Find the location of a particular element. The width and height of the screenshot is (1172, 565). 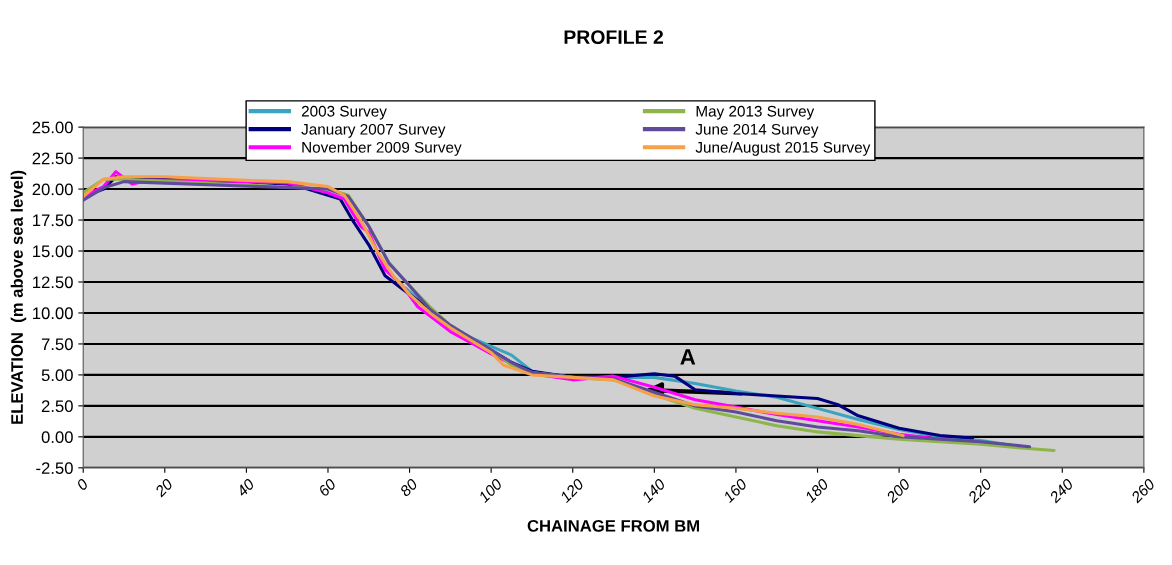

y-tick-label: 17.50 is located at coordinates (53, 220).